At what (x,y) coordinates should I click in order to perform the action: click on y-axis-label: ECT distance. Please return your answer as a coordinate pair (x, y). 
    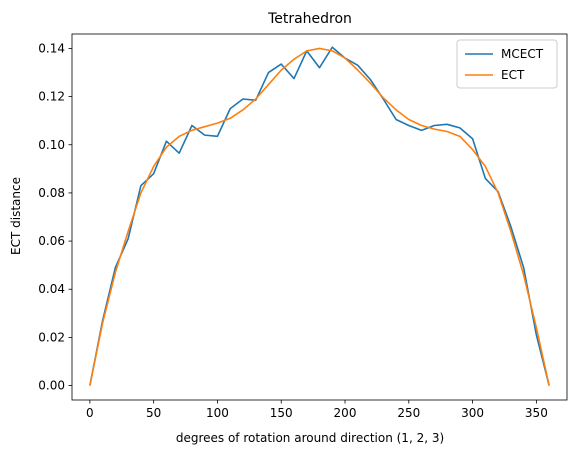
    Looking at the image, I should click on (16, 216).